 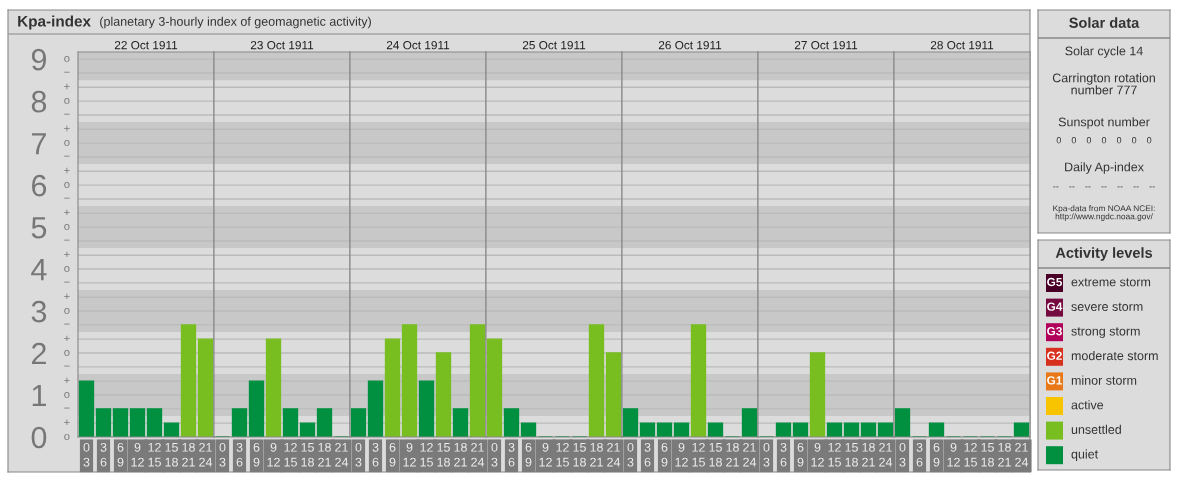 What do you see at coordinates (38, 59) in the screenshot?
I see `y-tick-label: 9` at bounding box center [38, 59].